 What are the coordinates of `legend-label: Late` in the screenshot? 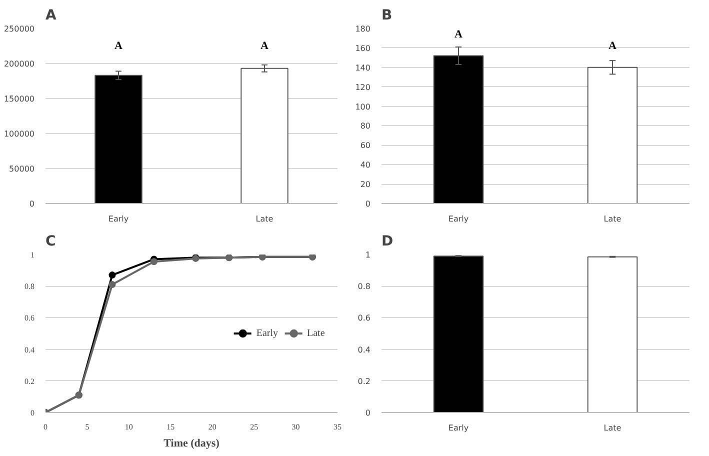 It's located at (316, 333).